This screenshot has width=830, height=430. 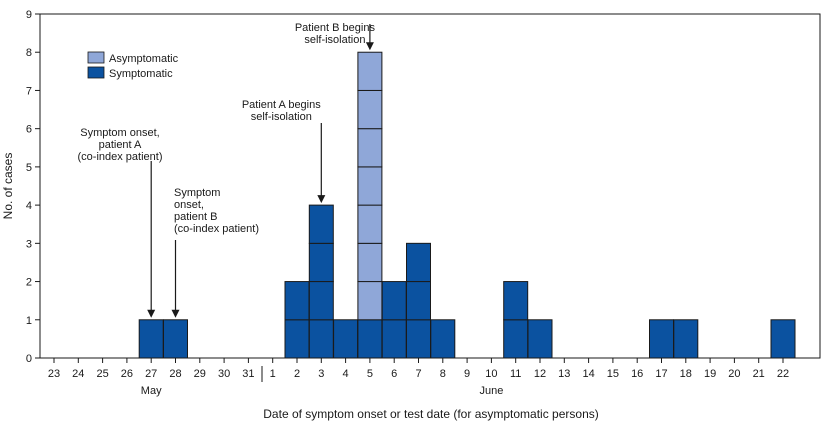 What do you see at coordinates (175, 374) in the screenshot?
I see `x-tick-label: 28` at bounding box center [175, 374].